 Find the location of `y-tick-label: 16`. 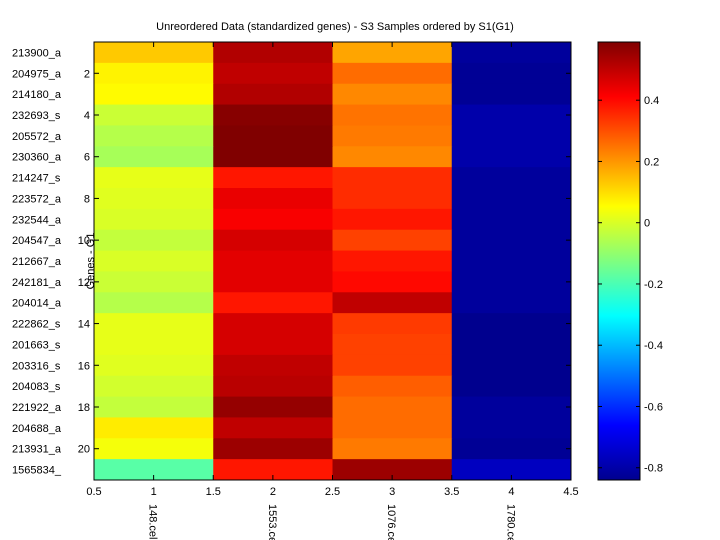

y-tick-label: 16 is located at coordinates (84, 366).